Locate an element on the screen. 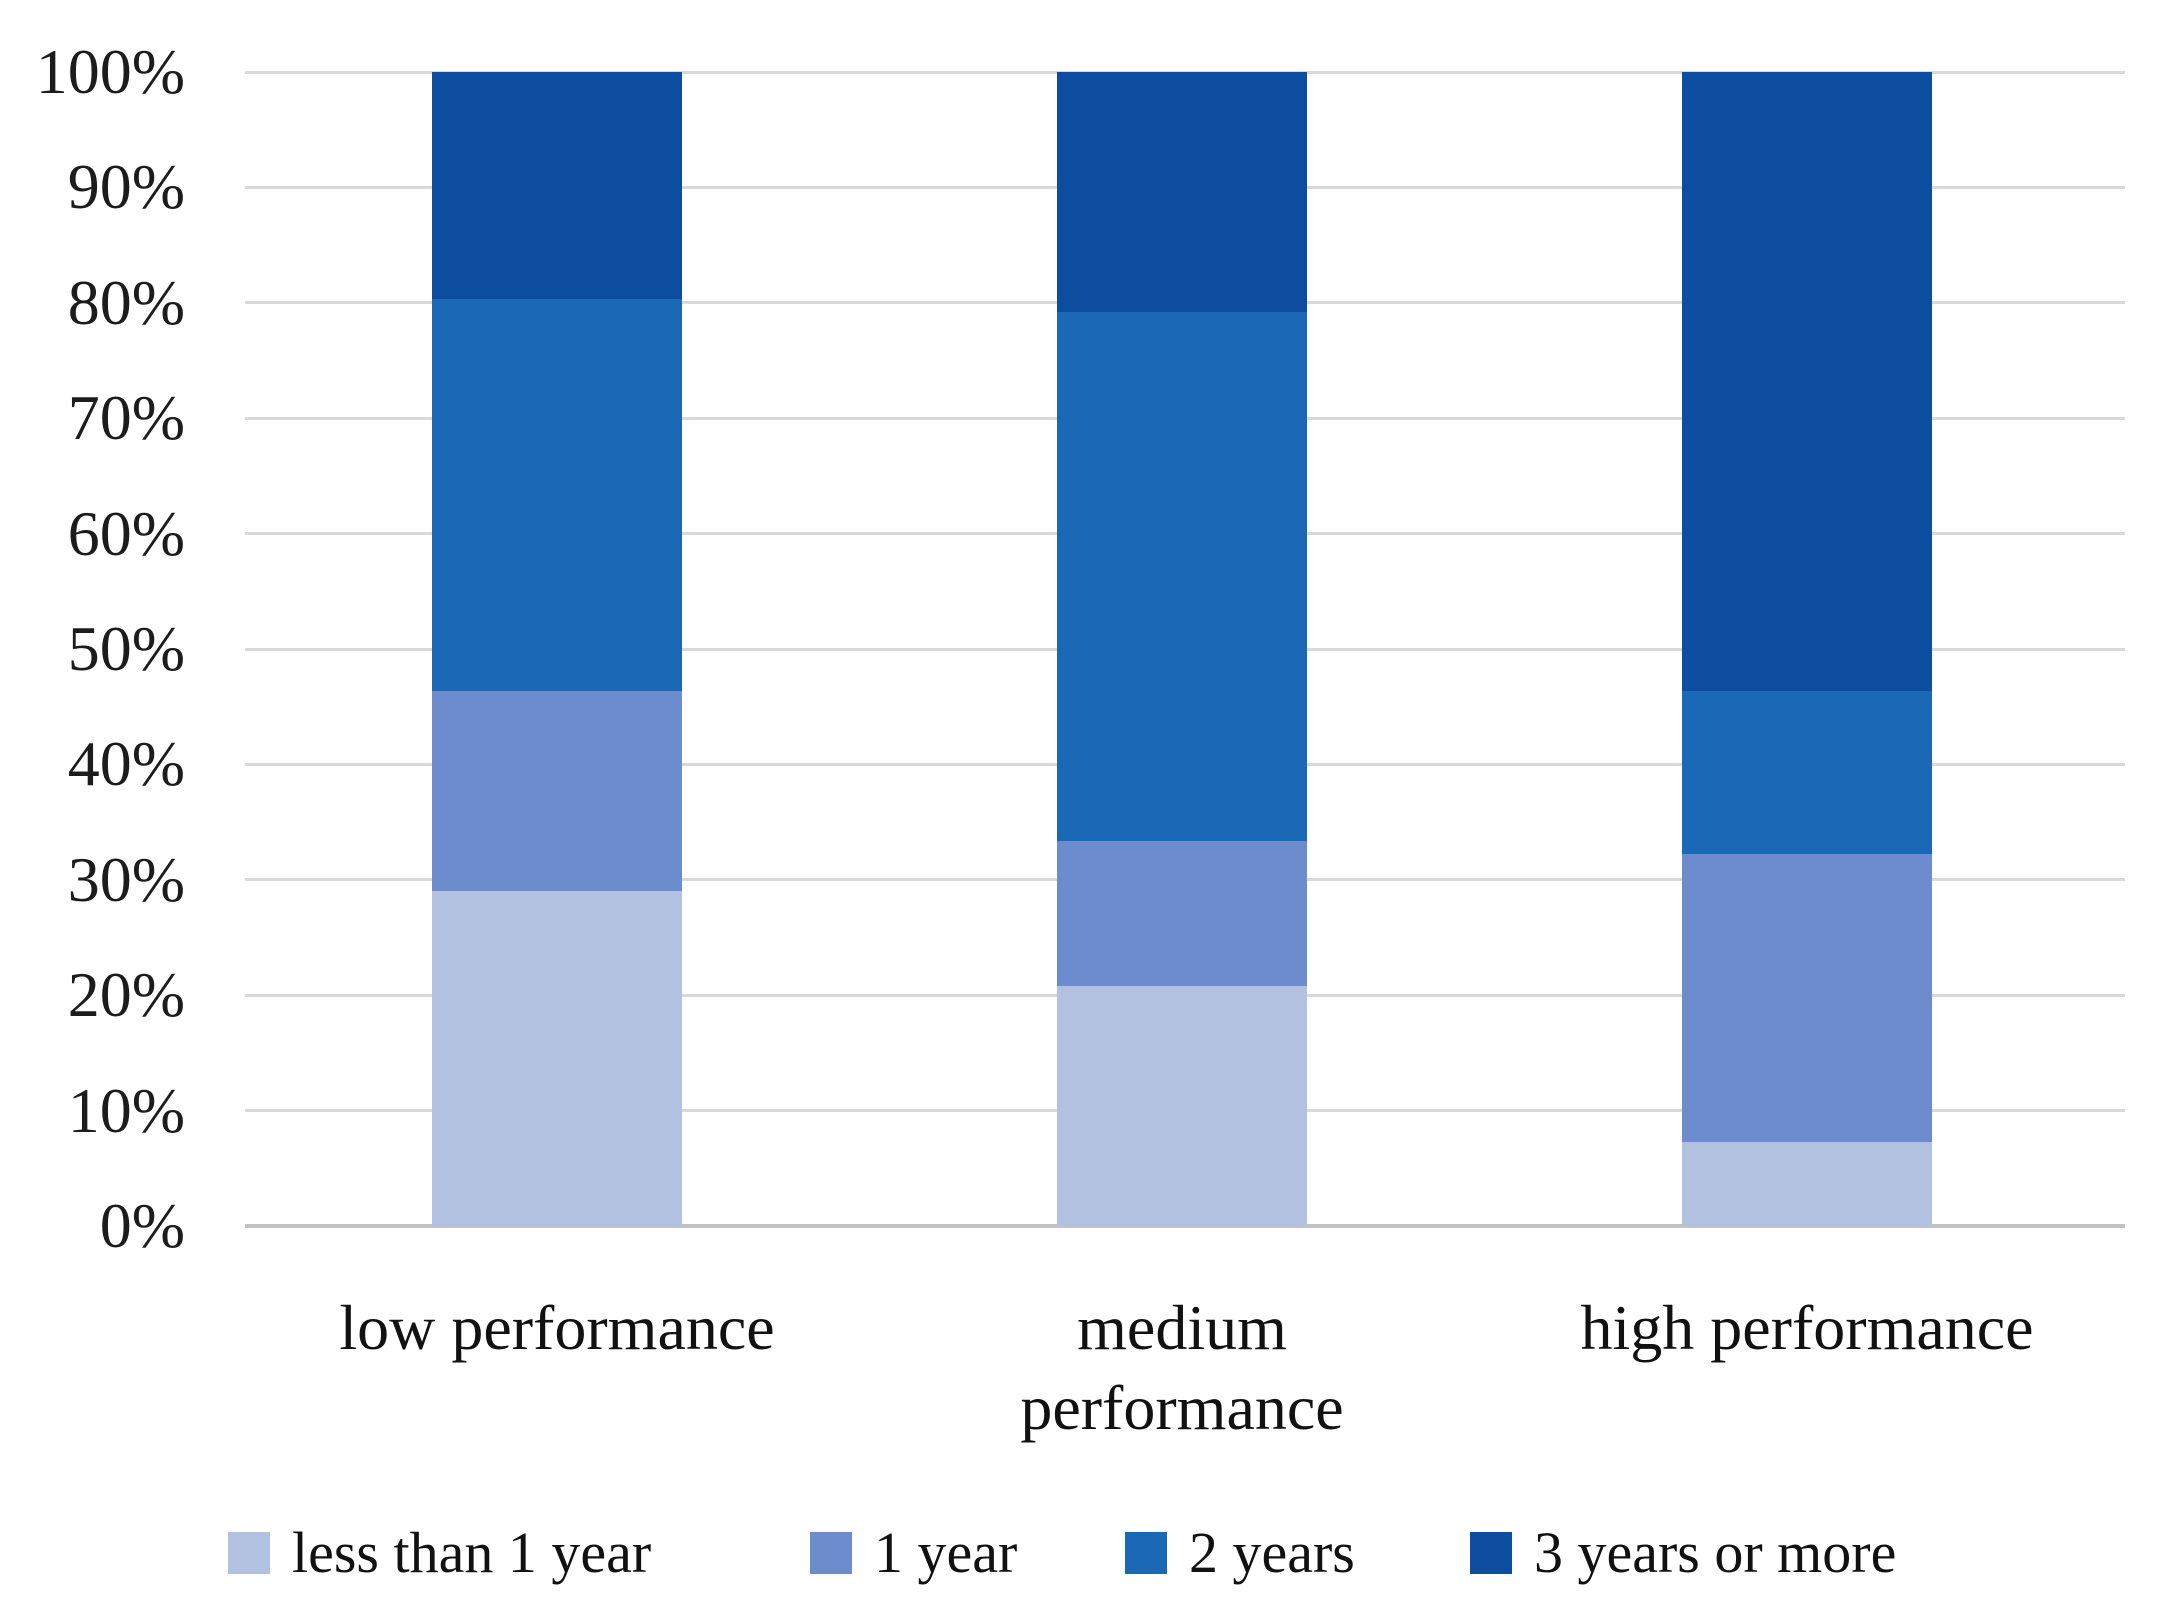  legend-item-1-year: 1 year is located at coordinates (913, 1553).